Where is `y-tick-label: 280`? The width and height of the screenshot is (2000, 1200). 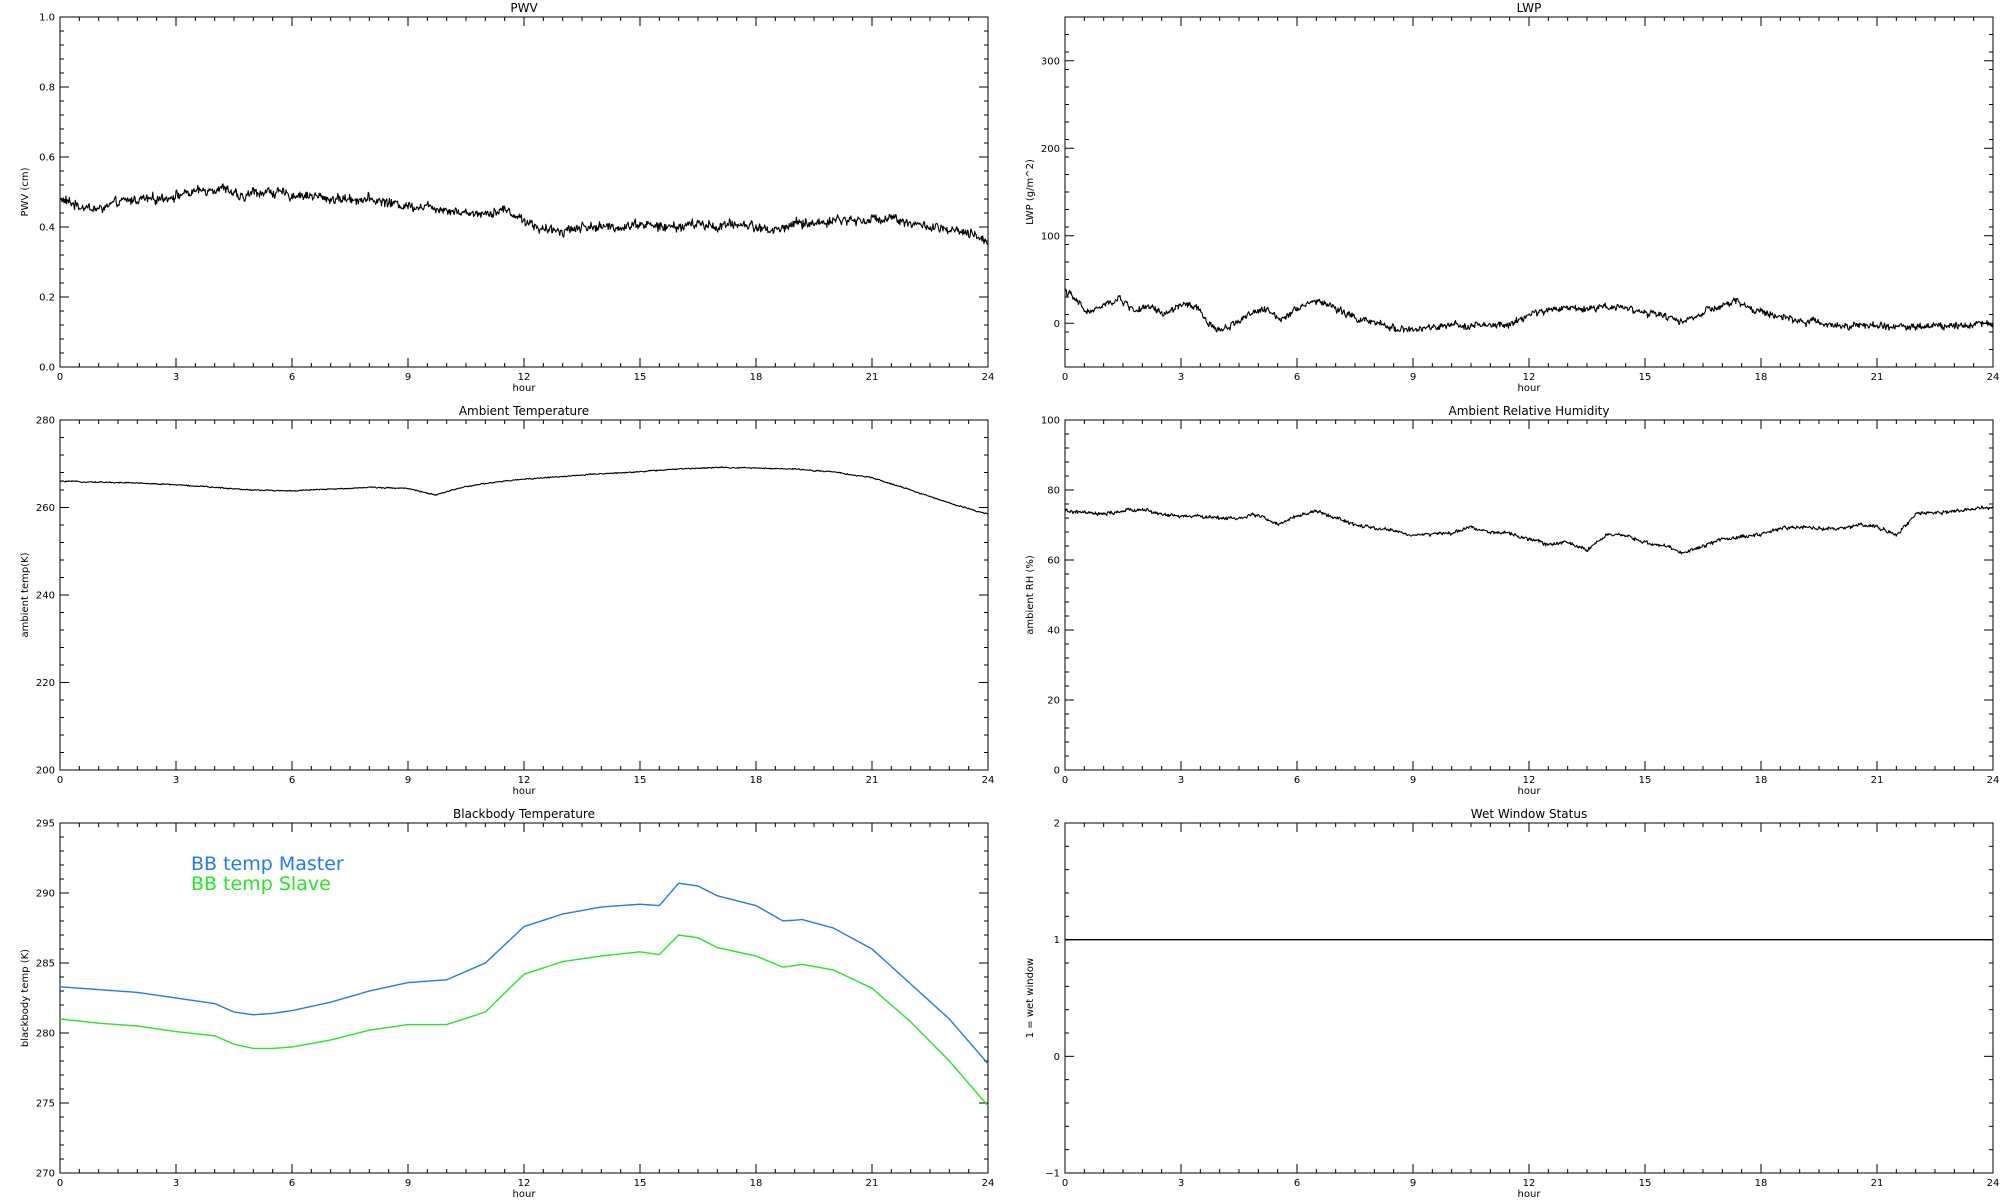
y-tick-label: 280 is located at coordinates (45, 1034).